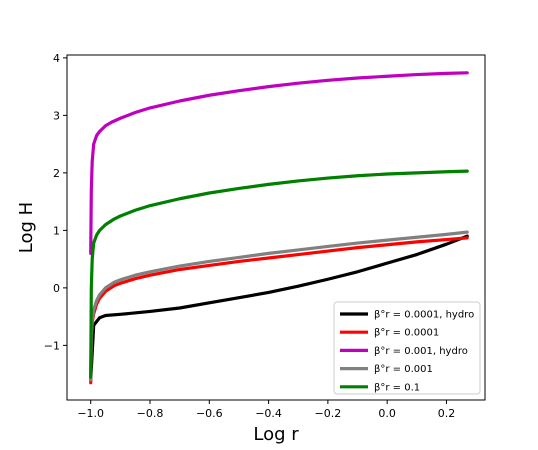 The width and height of the screenshot is (538, 450). Describe the element at coordinates (150, 413) in the screenshot. I see `x-tick-label: −0.8` at that location.